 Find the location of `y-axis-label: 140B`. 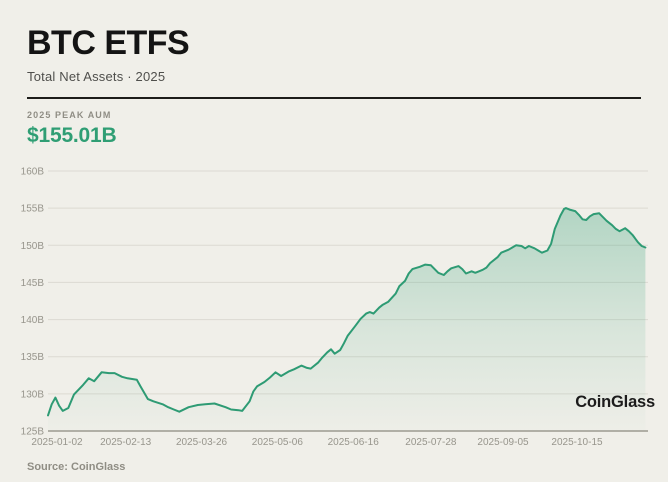

y-axis-label: 140B is located at coordinates (33, 320).